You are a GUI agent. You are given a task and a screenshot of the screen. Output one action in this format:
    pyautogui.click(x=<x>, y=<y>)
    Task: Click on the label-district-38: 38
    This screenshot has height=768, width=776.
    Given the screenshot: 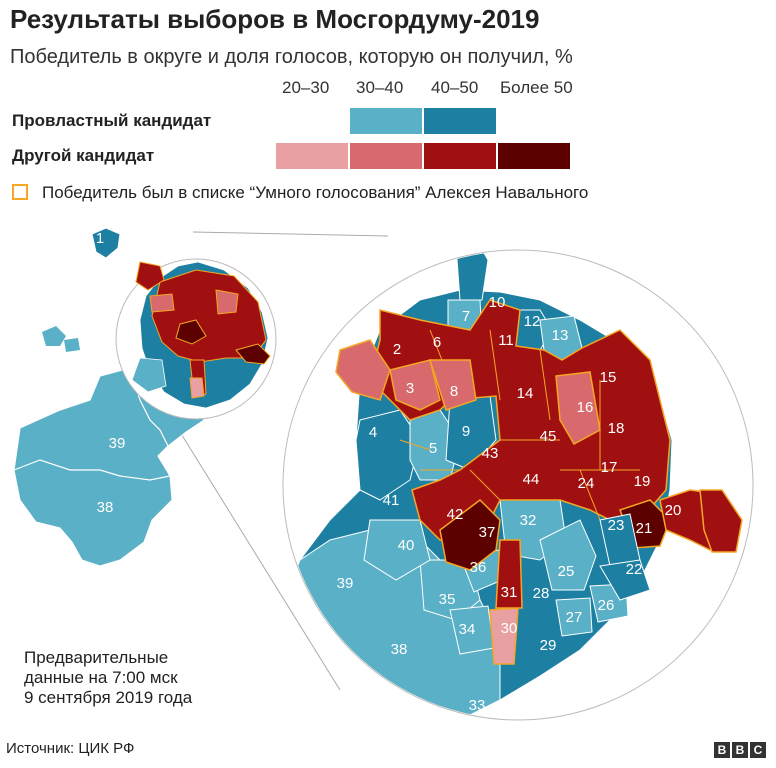 What is the action you would take?
    pyautogui.click(x=399, y=649)
    